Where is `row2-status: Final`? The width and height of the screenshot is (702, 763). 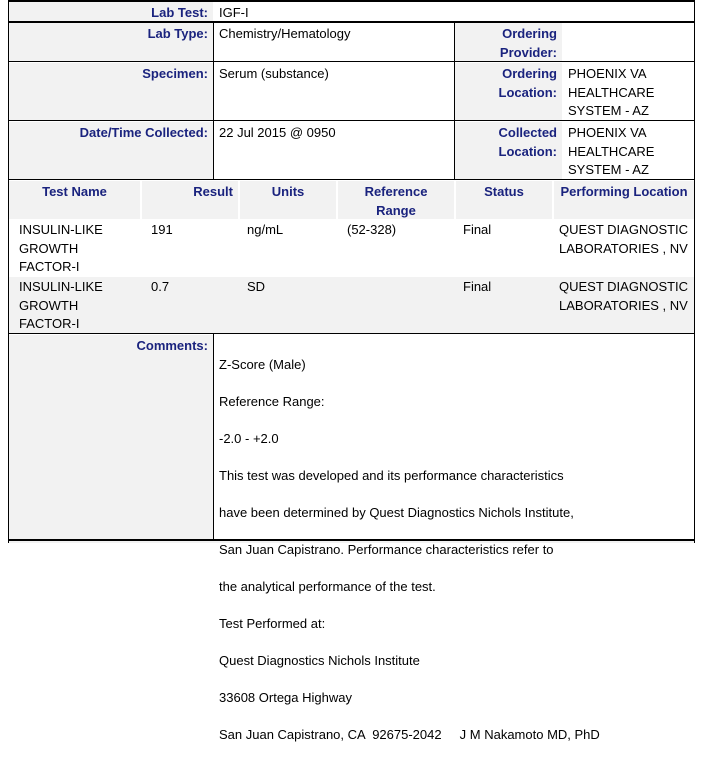
row2-status: Final is located at coordinates (477, 286).